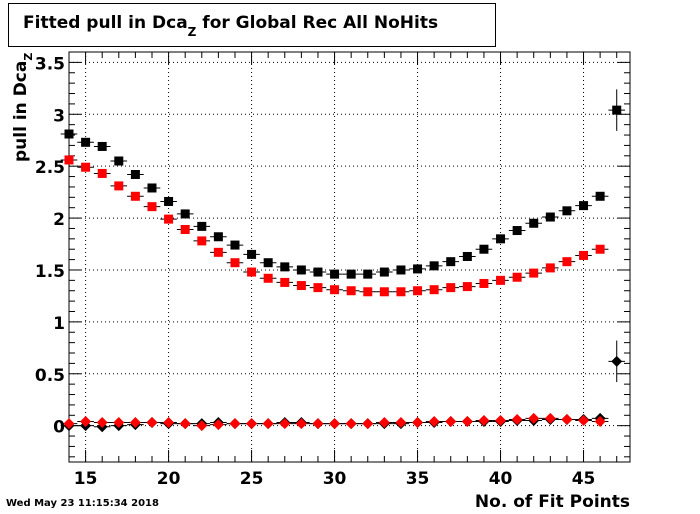  Describe the element at coordinates (82, 503) in the screenshot. I see `timestamp: Wed May 23 11:15:34 2018` at that location.